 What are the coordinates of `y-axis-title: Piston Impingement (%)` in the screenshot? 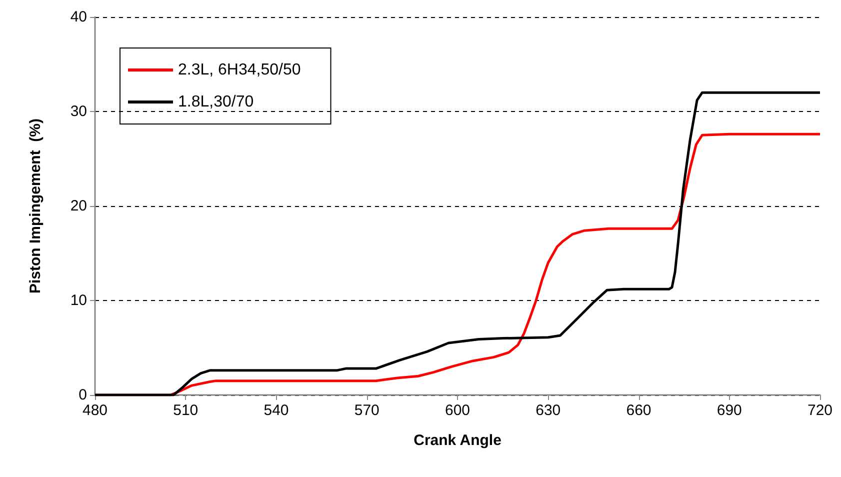 It's located at (35, 206).